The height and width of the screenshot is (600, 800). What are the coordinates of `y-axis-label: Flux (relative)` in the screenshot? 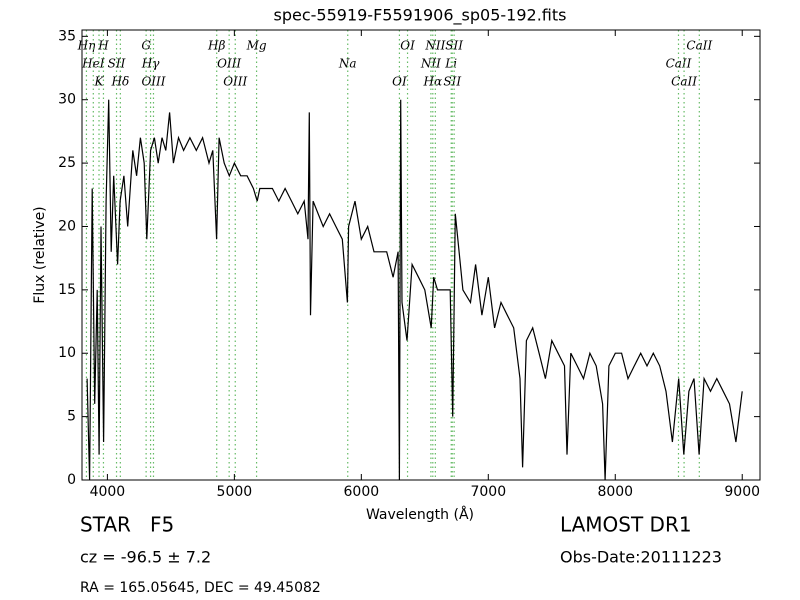 It's located at (40, 254).